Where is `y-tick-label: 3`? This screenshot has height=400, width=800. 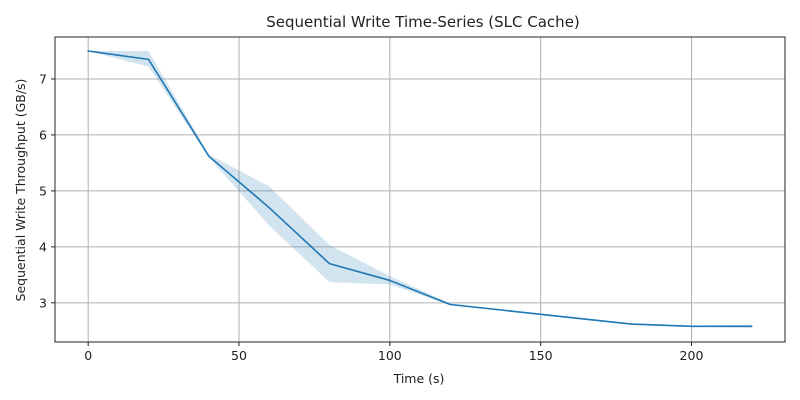
y-tick-label: 3 is located at coordinates (43, 302).